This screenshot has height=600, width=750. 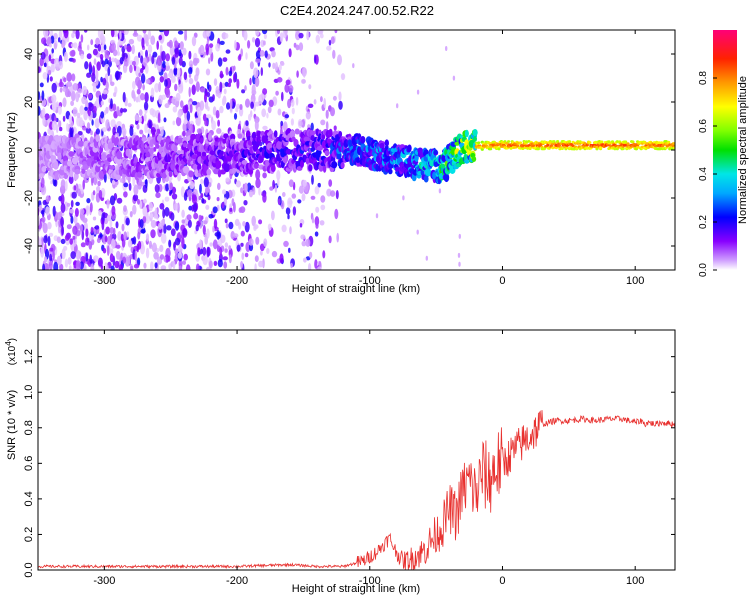 What do you see at coordinates (29, 392) in the screenshot?
I see `y-tick-label: 1.0` at bounding box center [29, 392].